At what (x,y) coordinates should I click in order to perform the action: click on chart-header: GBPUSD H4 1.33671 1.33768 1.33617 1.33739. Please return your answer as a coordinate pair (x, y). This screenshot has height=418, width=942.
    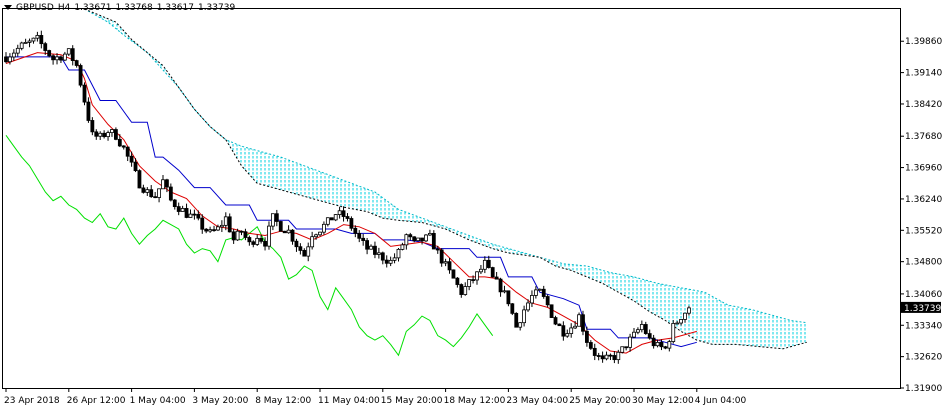
    Looking at the image, I should click on (121, 8).